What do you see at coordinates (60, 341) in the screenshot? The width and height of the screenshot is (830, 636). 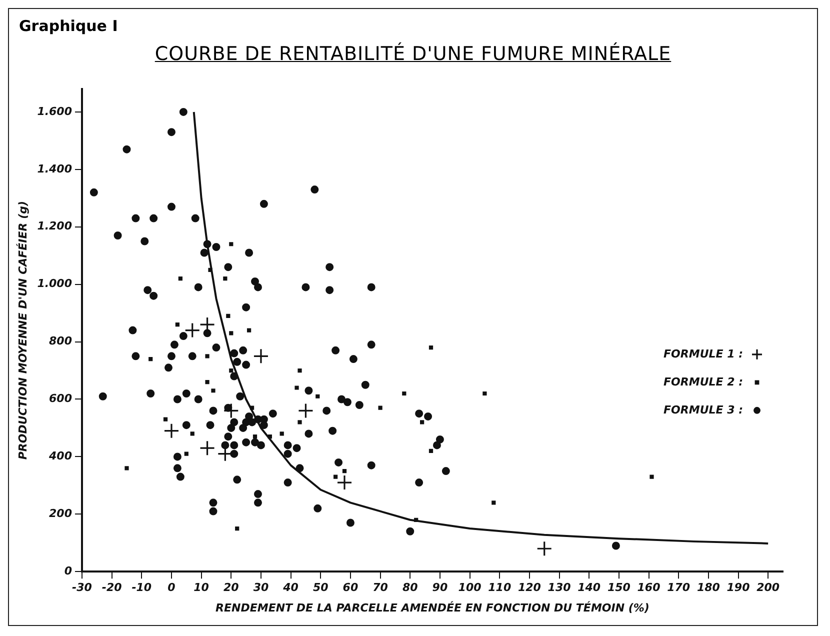 I see `y-tick-label: 800` at bounding box center [60, 341].